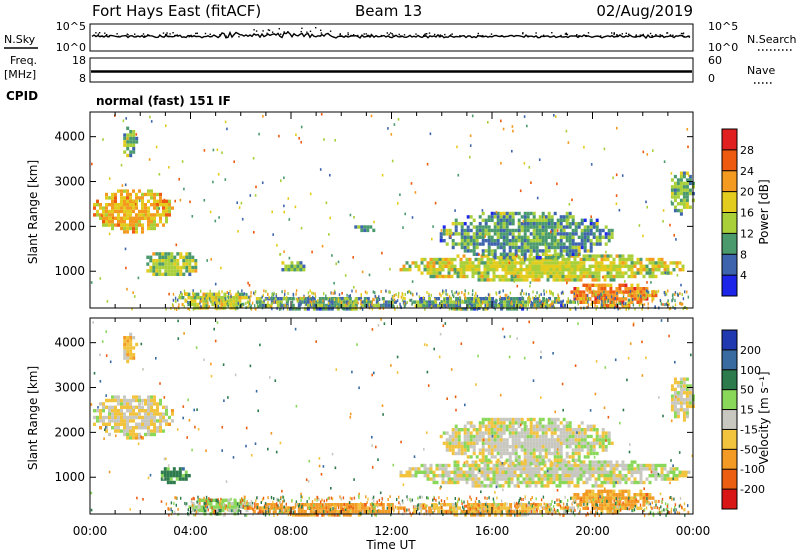 Image resolution: width=800 pixels, height=554 pixels. What do you see at coordinates (82, 78) in the screenshot?
I see `freq-left-tick-low: 8` at bounding box center [82, 78].